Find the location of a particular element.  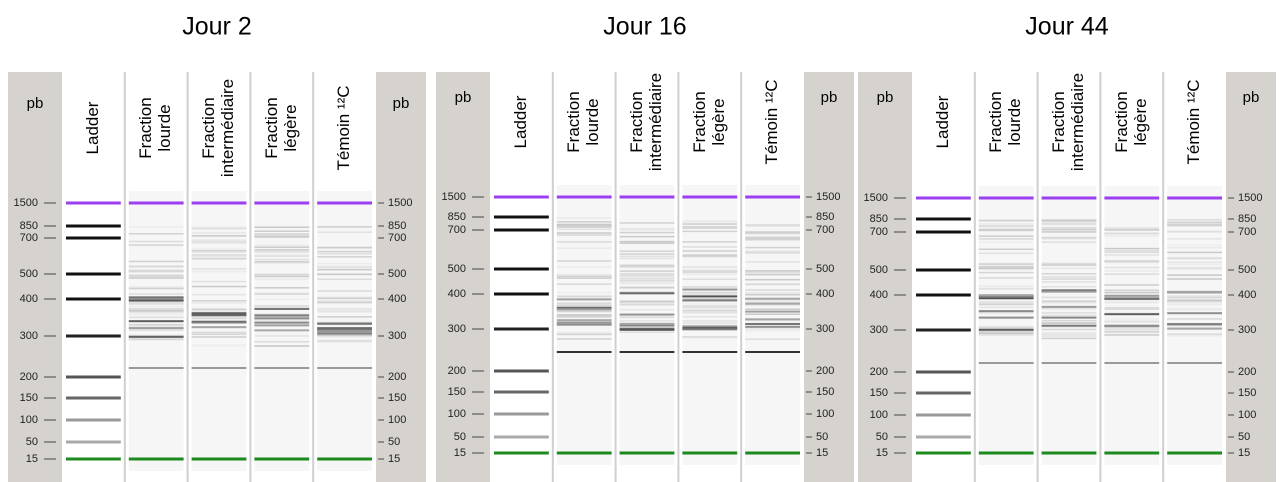

lane-label: lourde is located at coordinates (1014, 121).